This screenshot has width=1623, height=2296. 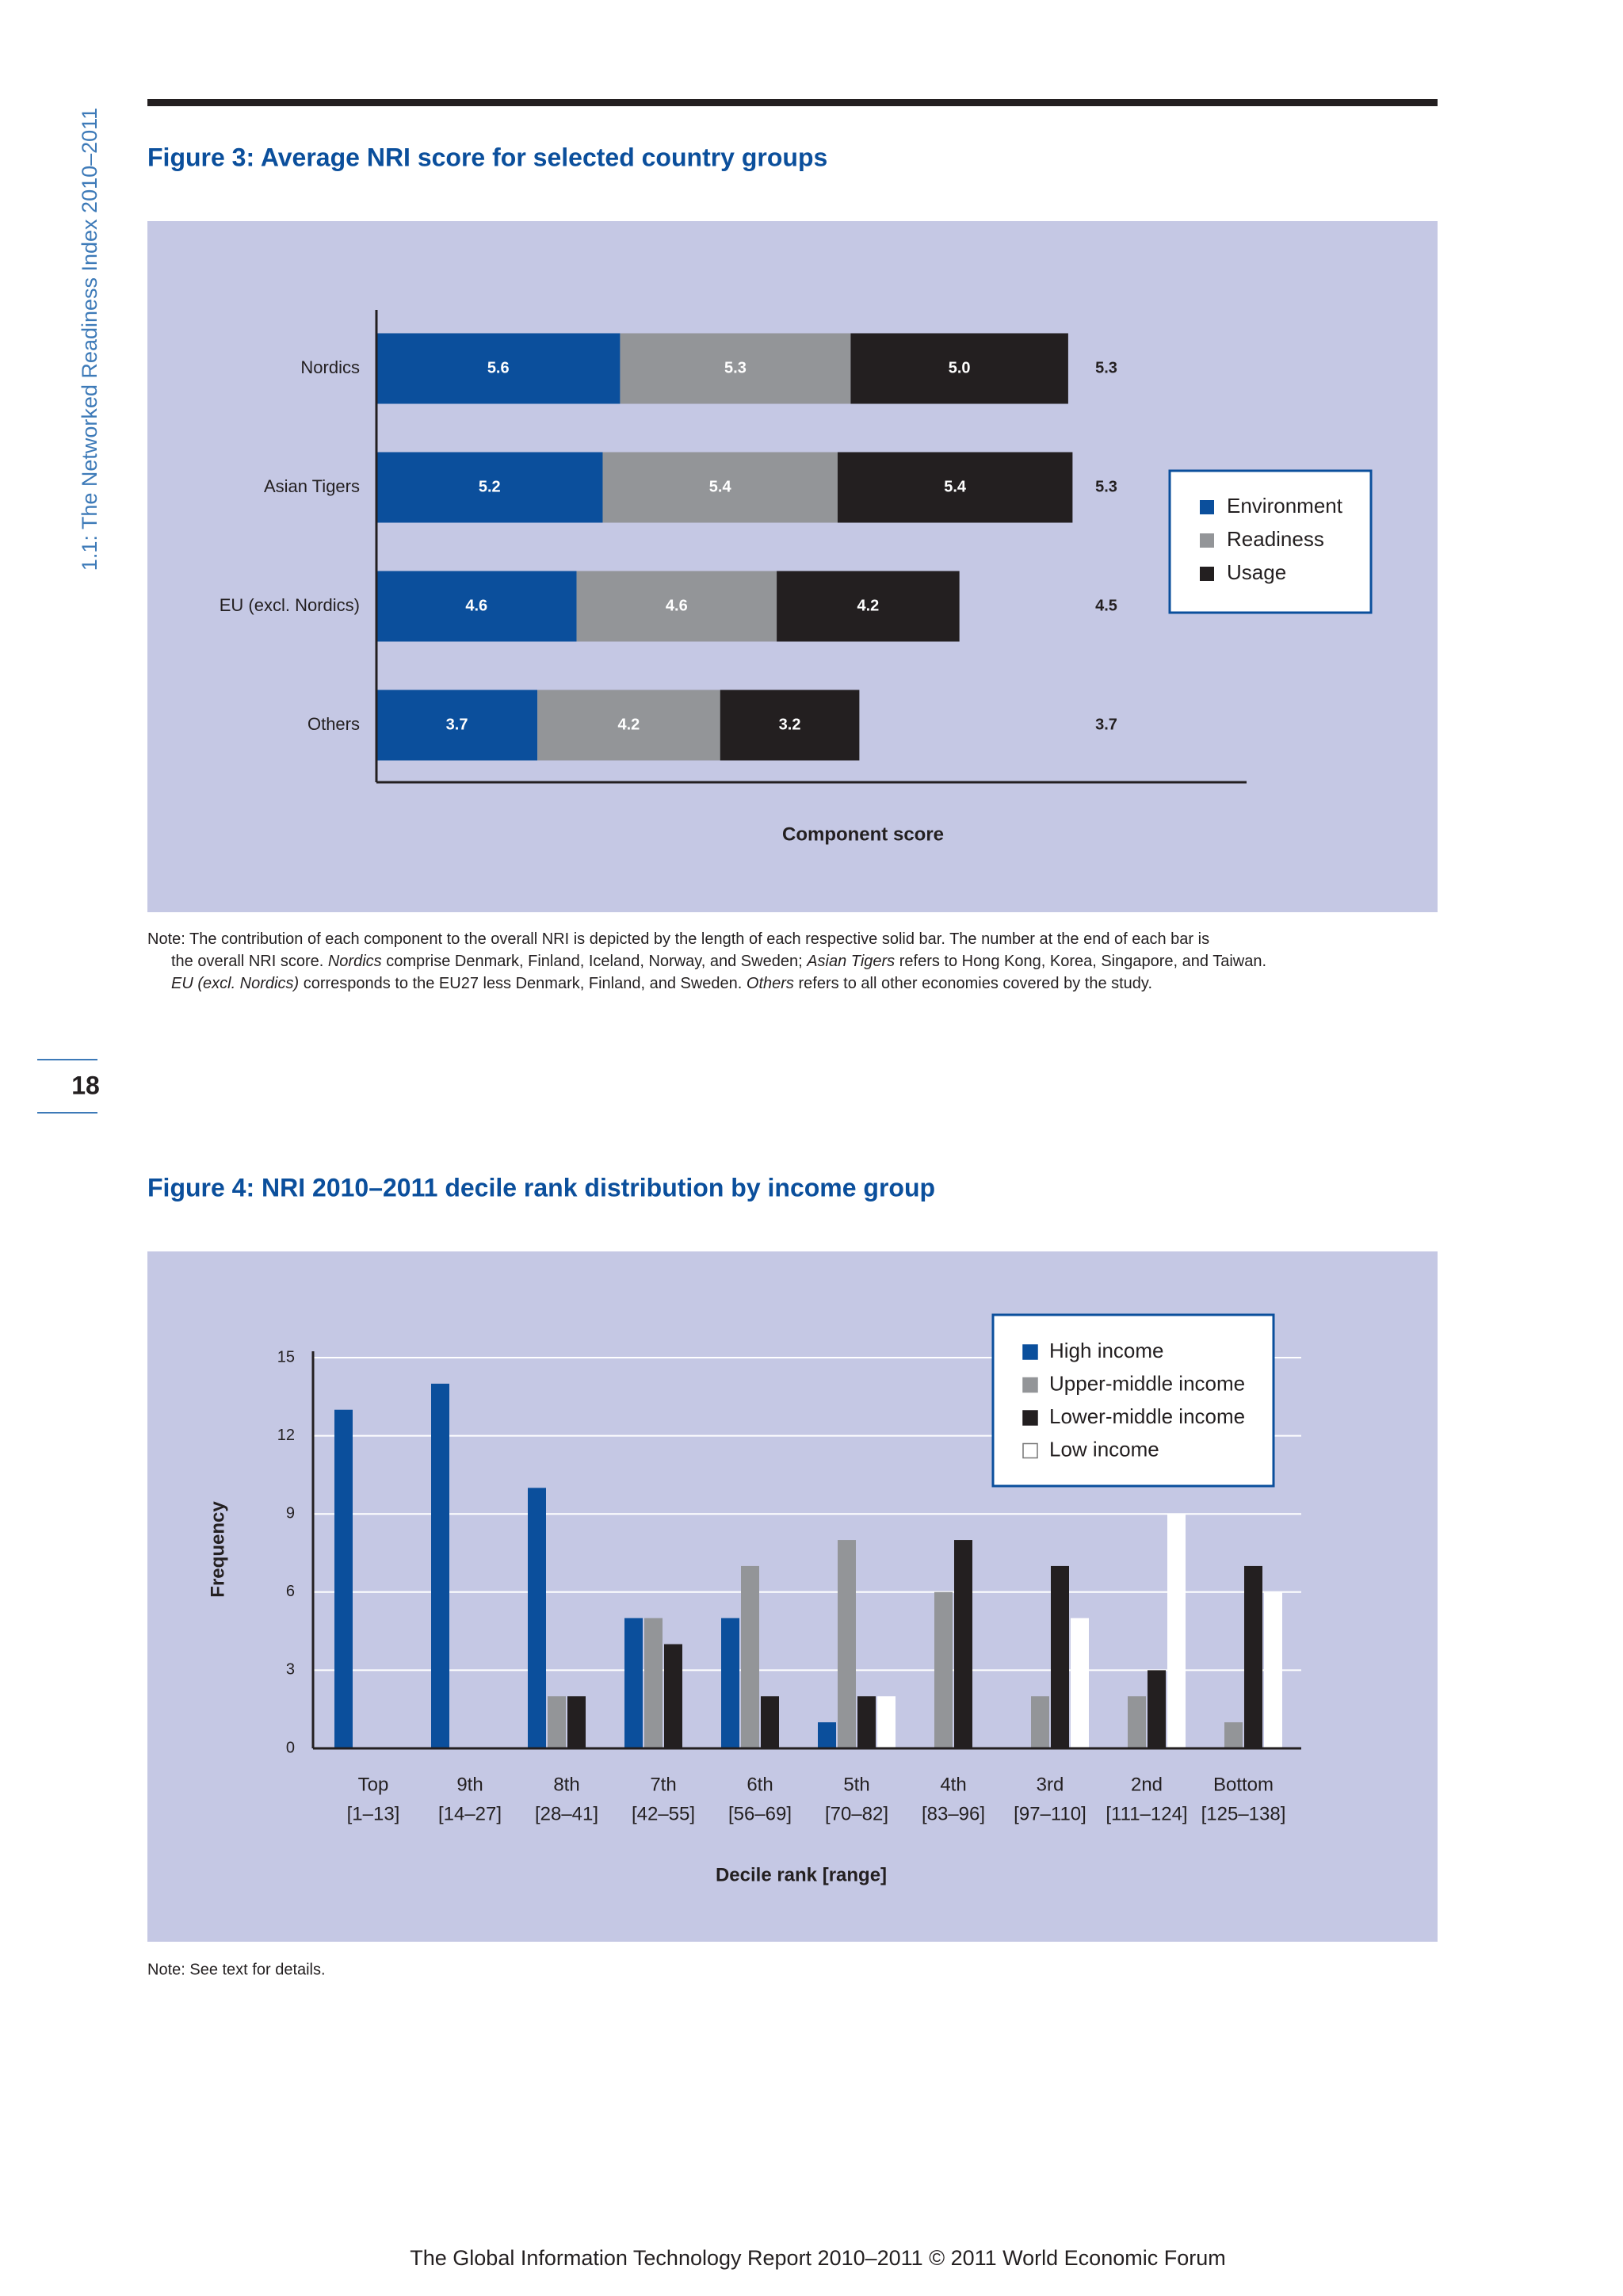 I want to click on x-axis-label: Component score, so click(x=863, y=834).